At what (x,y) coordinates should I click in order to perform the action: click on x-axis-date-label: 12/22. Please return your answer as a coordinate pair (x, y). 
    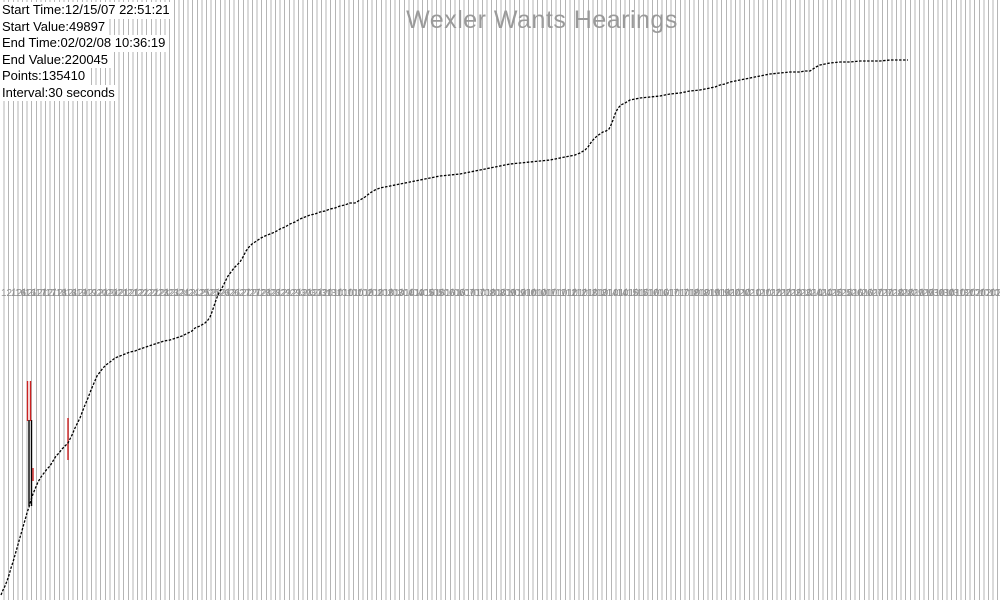
    Looking at the image, I should click on (136, 293).